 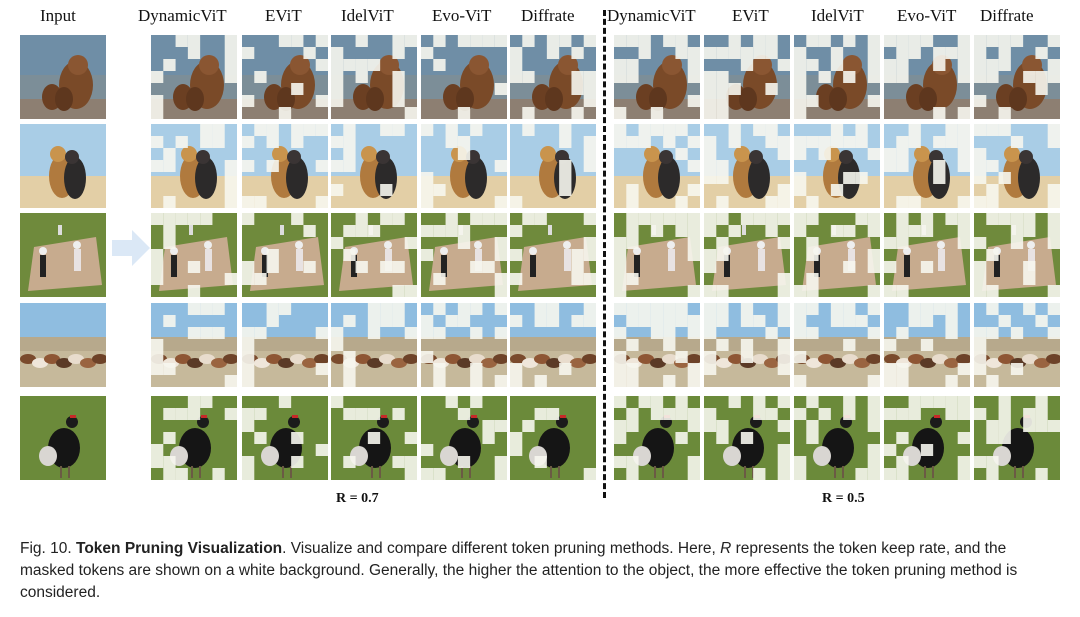 What do you see at coordinates (58, 15) in the screenshot?
I see `header-input: Input` at bounding box center [58, 15].